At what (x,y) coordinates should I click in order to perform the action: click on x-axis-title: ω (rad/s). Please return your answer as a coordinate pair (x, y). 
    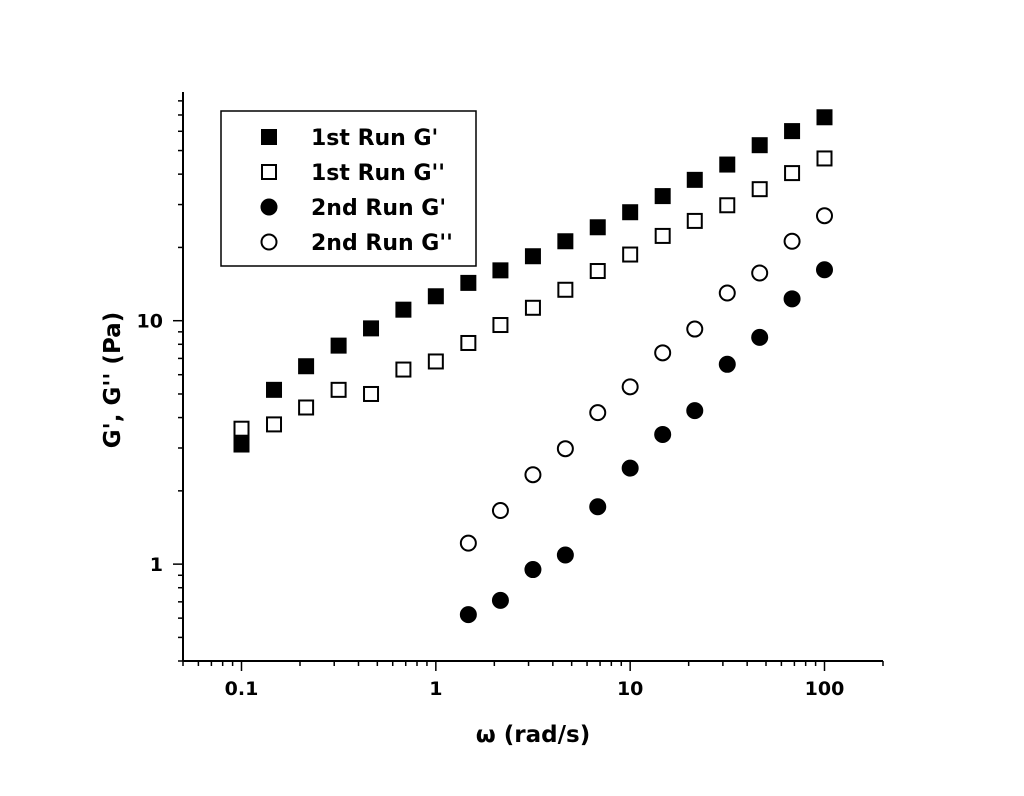
    Looking at the image, I should click on (533, 735).